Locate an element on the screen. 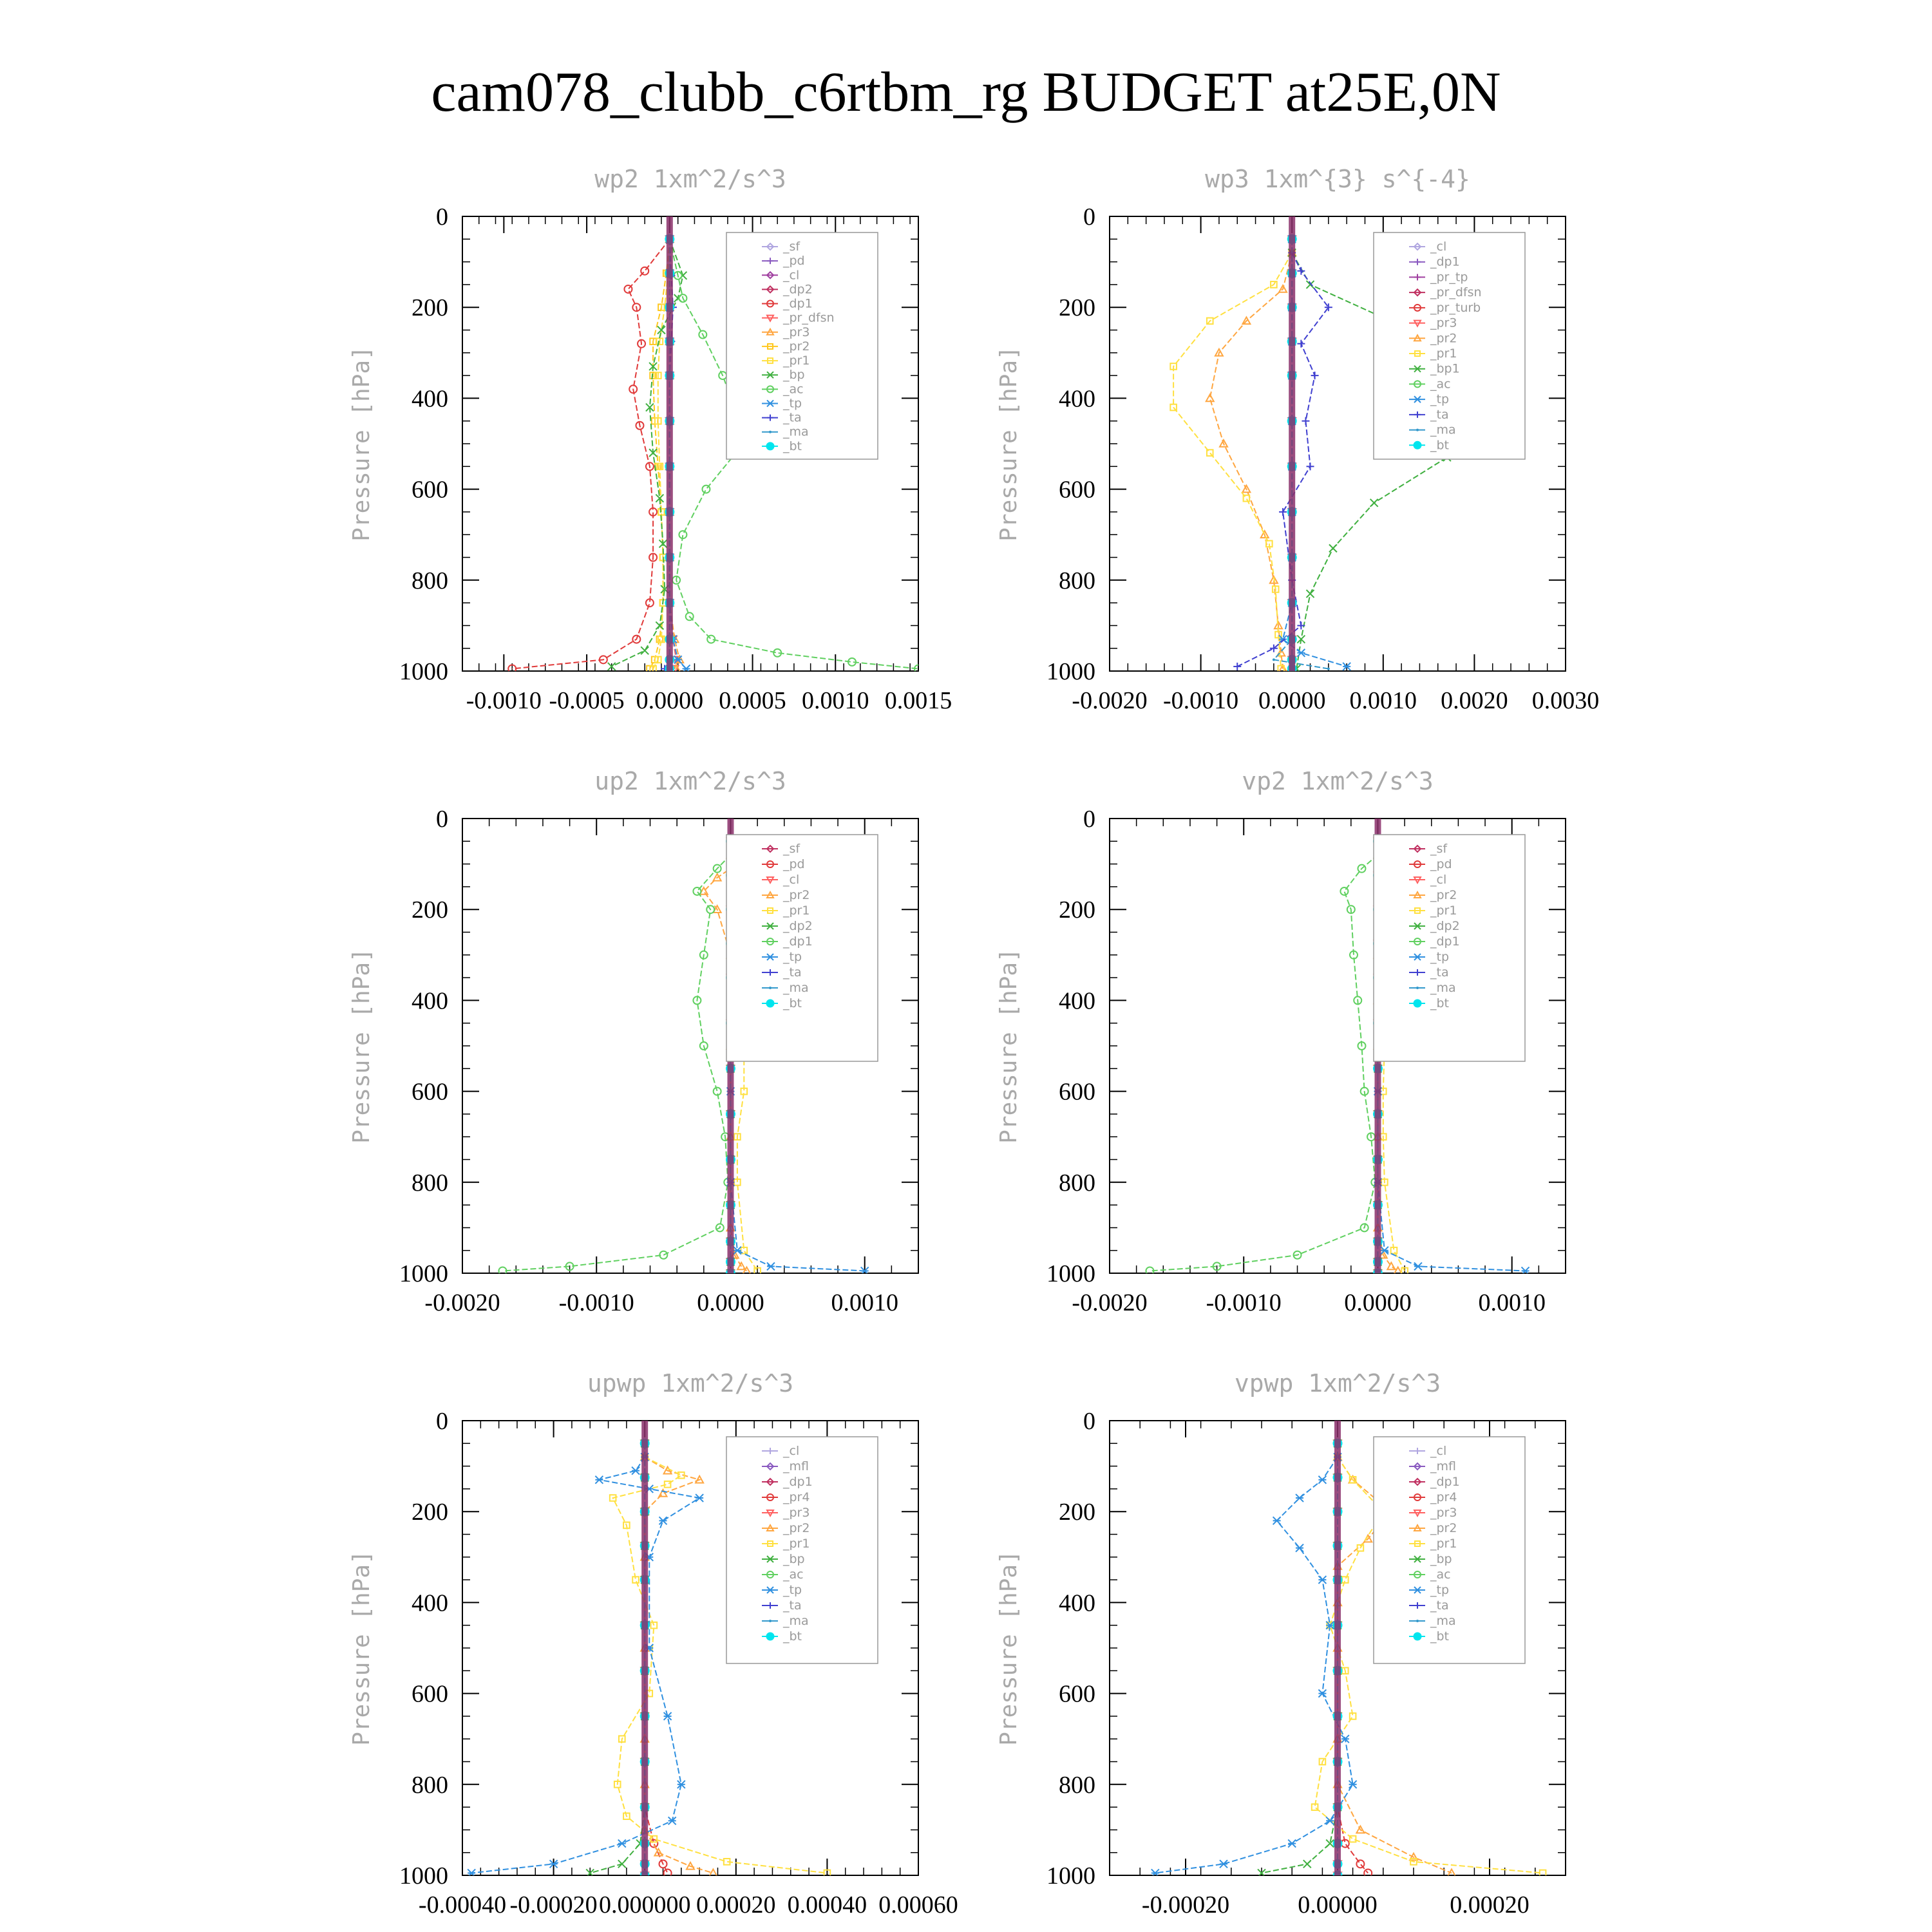 The width and height of the screenshot is (1932, 1932). x-tick-label: -0.0005 is located at coordinates (587, 700).